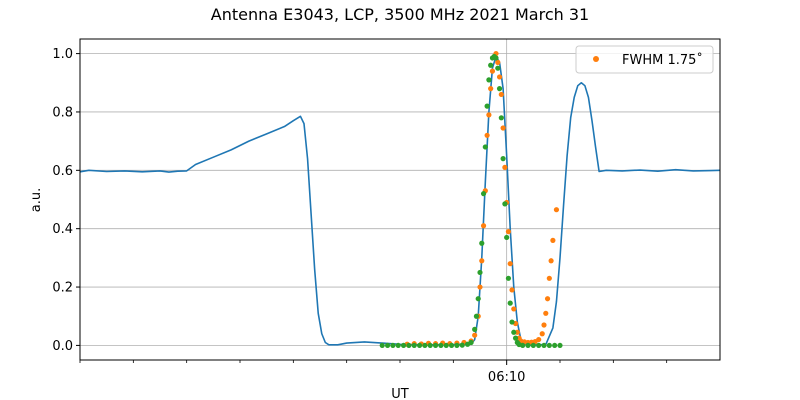 Image resolution: width=800 pixels, height=400 pixels. I want to click on legend-box, so click(644, 59).